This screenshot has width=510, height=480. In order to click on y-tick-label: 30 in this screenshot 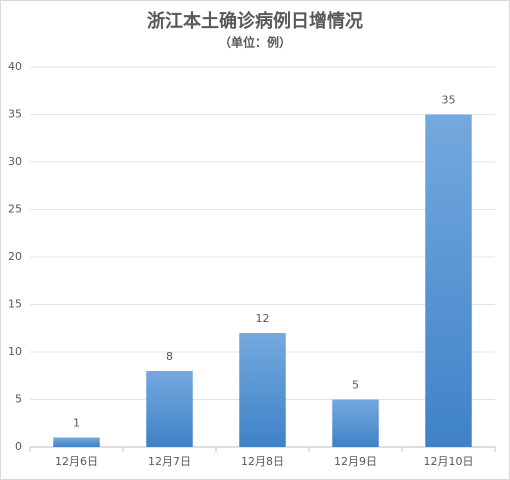, I will do `click(15, 161)`.